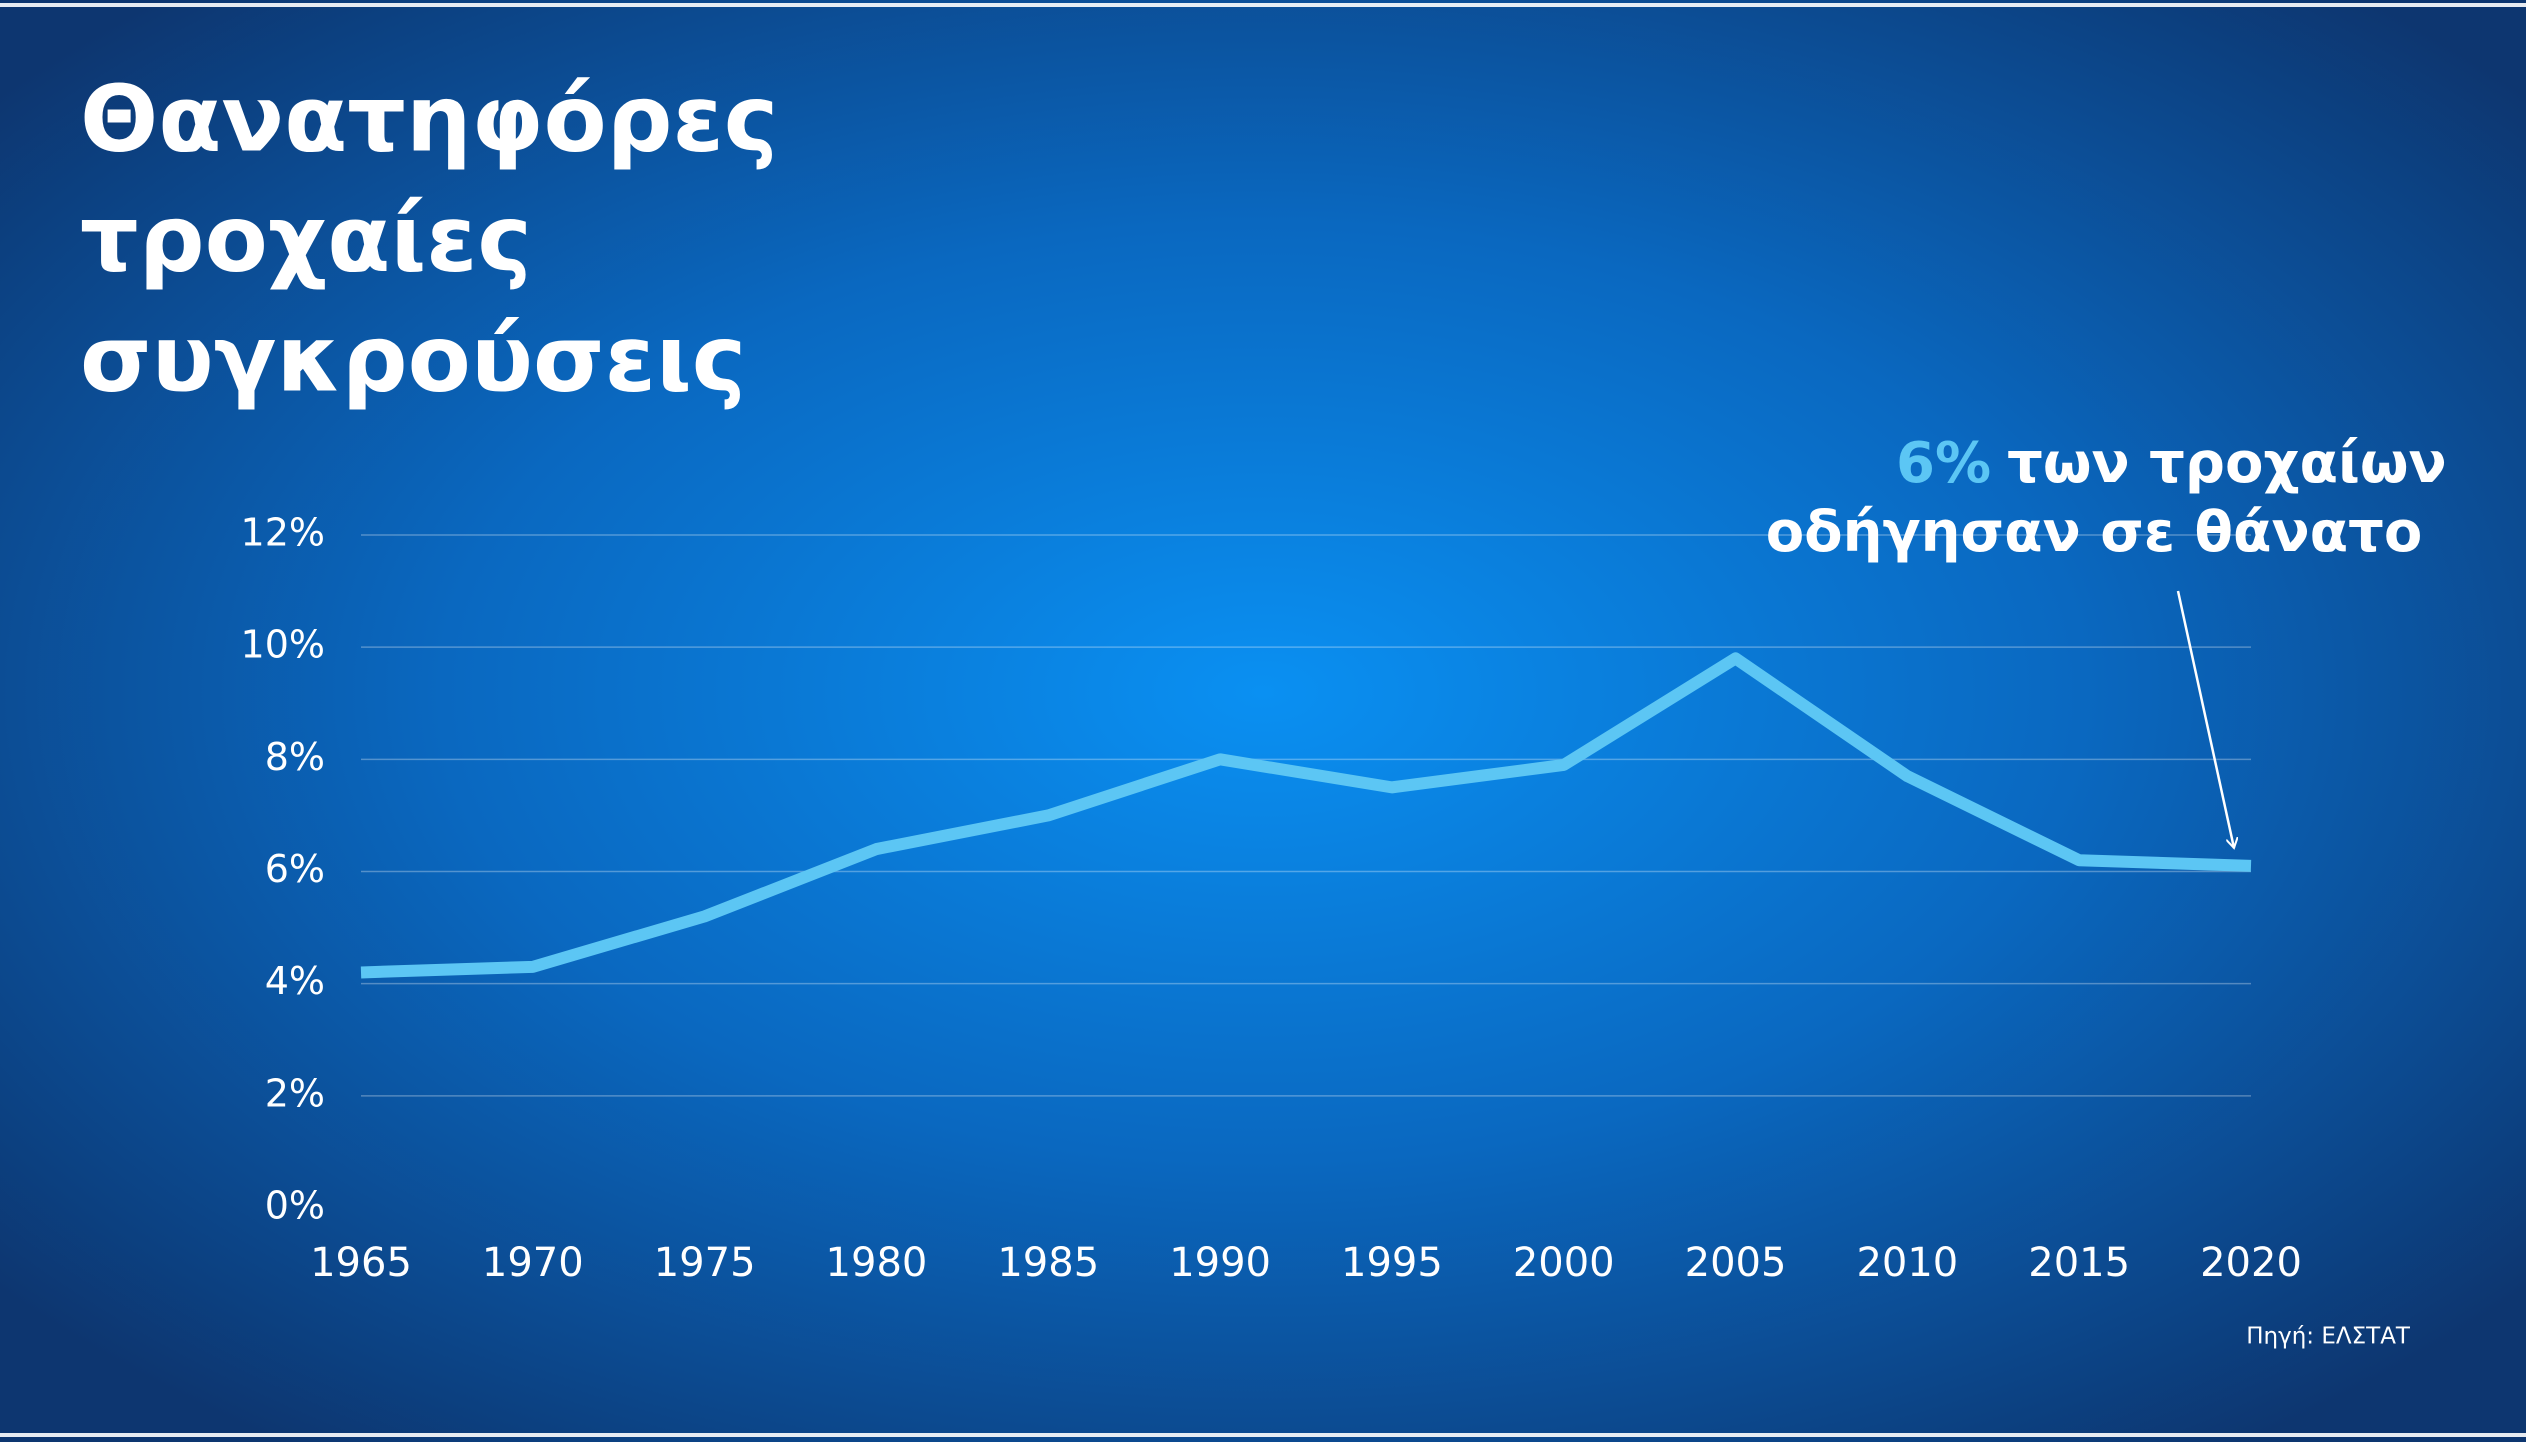  I want to click on annotation-arrow, so click(2205, 719).